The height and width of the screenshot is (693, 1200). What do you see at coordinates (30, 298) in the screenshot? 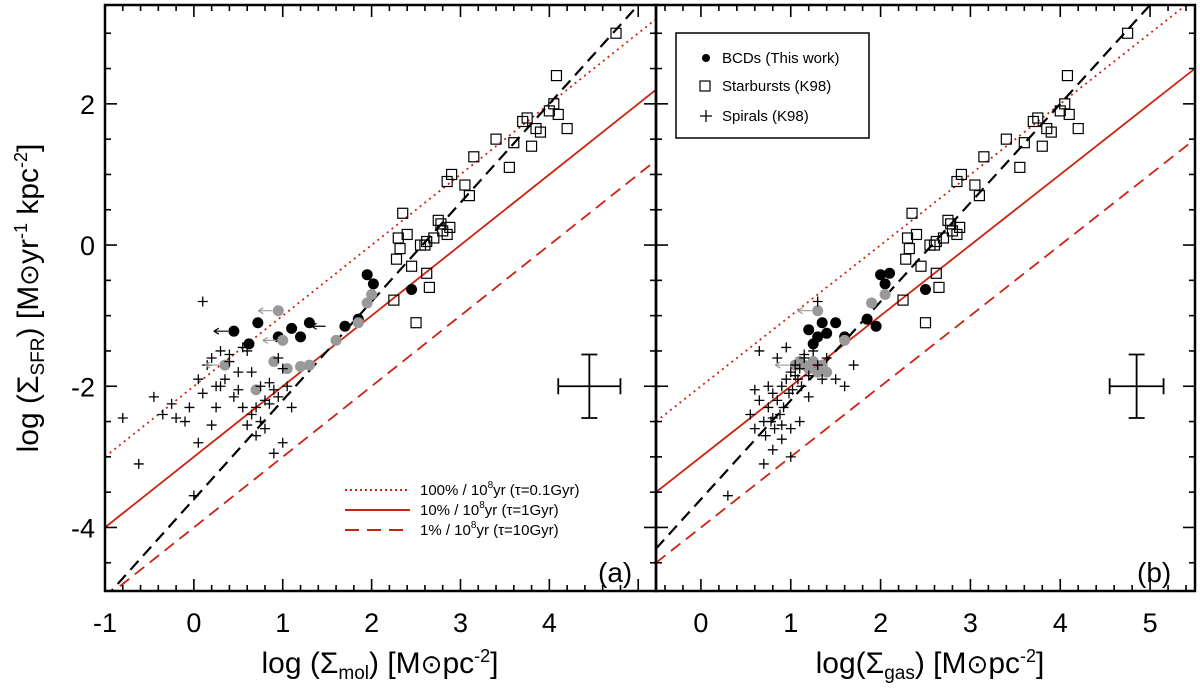
I see `y-axis-label: log (ΣSFR) [M⊙yr-1 kpc-2]` at bounding box center [30, 298].